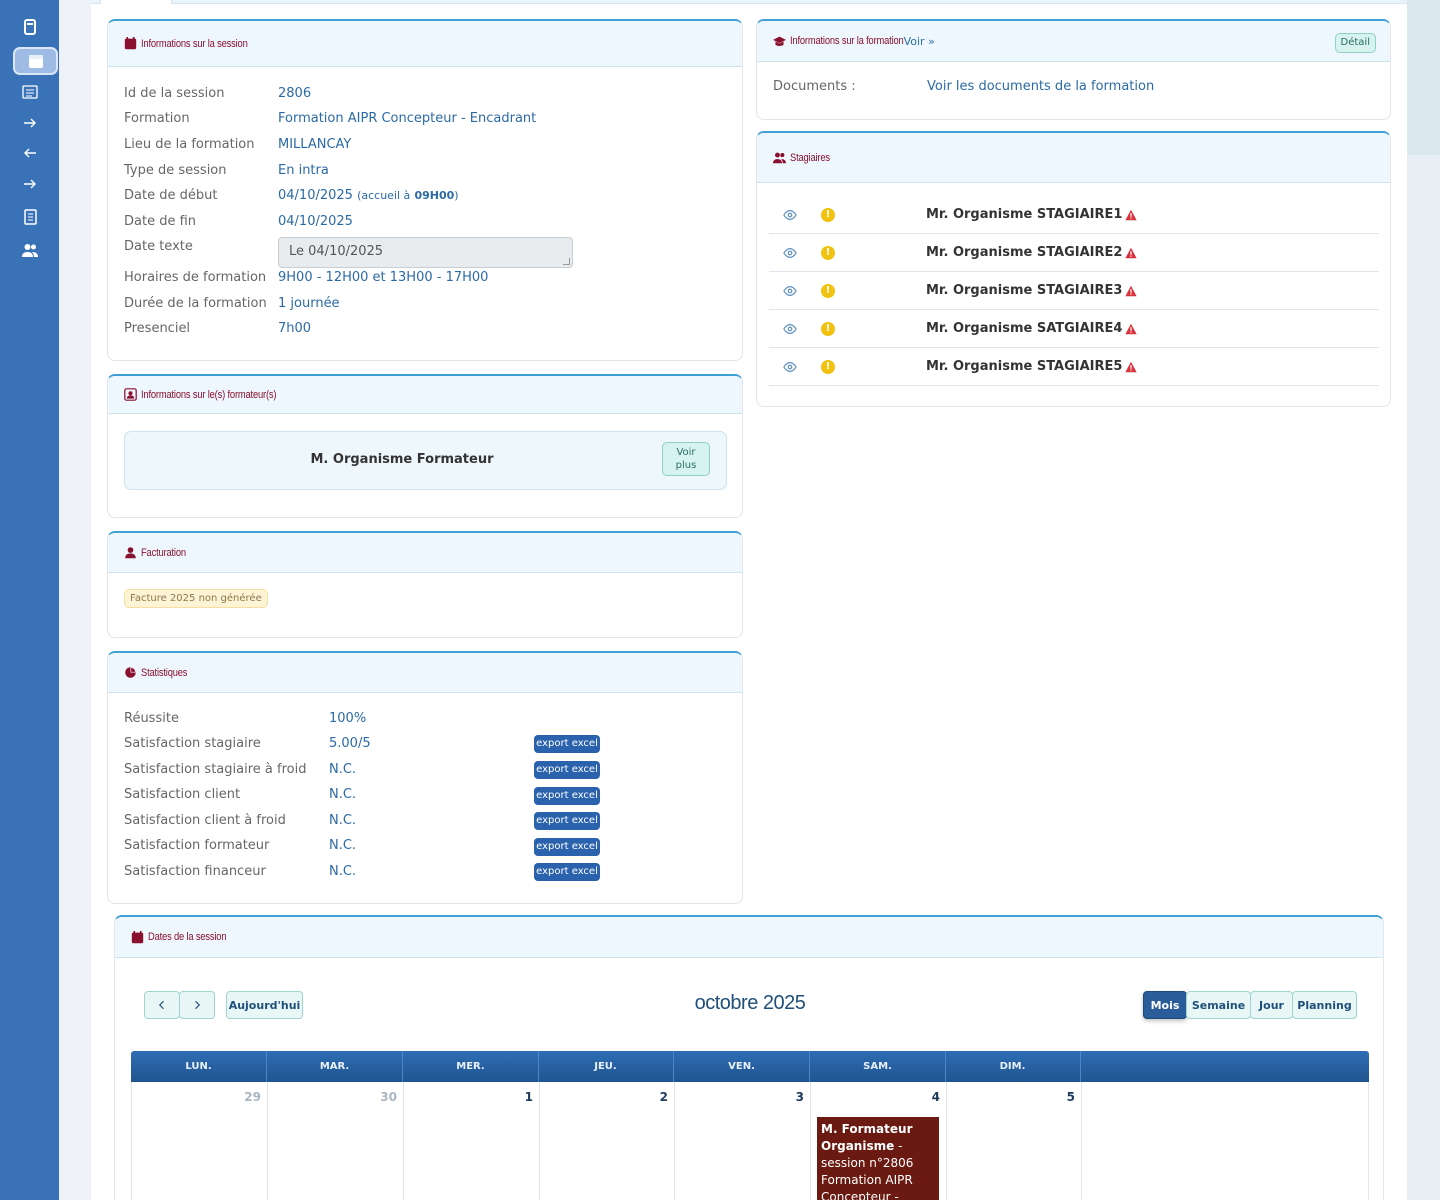  What do you see at coordinates (240, 845) in the screenshot?
I see `trainer-satisfaction-row: Satisfaction formateur N.C.` at bounding box center [240, 845].